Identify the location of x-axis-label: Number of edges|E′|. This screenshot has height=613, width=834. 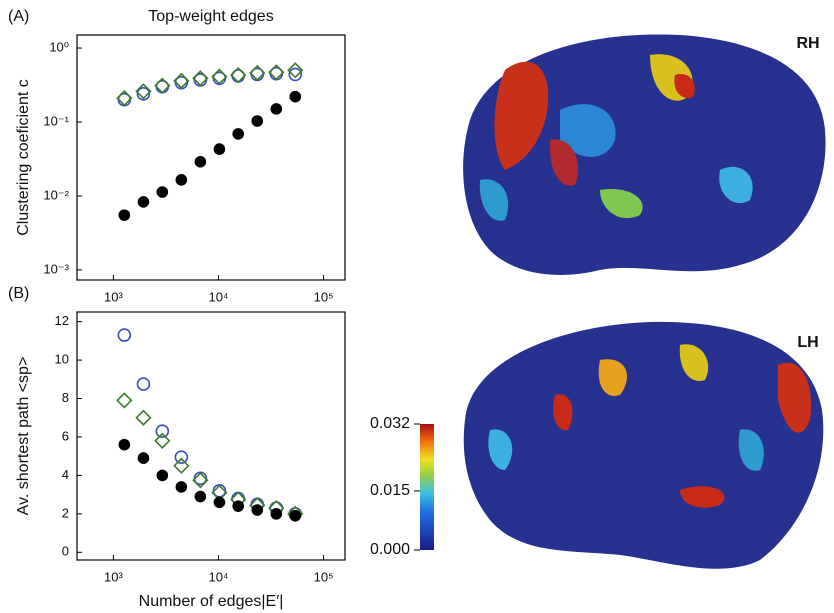
(211, 601).